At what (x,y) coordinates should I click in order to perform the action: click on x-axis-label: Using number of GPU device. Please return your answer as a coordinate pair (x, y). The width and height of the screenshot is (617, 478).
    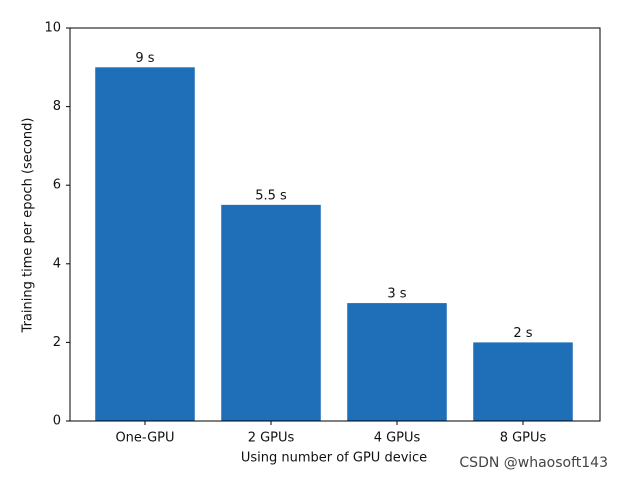
    Looking at the image, I should click on (334, 458).